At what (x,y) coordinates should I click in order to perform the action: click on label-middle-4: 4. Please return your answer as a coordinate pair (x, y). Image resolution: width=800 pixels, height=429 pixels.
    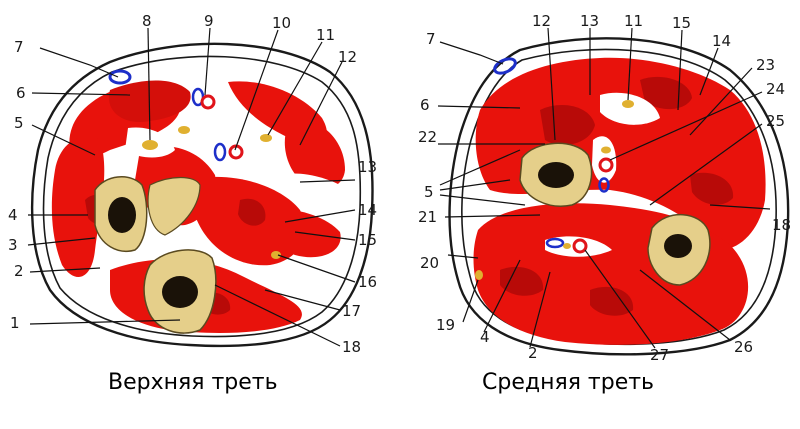
    Looking at the image, I should click on (485, 337).